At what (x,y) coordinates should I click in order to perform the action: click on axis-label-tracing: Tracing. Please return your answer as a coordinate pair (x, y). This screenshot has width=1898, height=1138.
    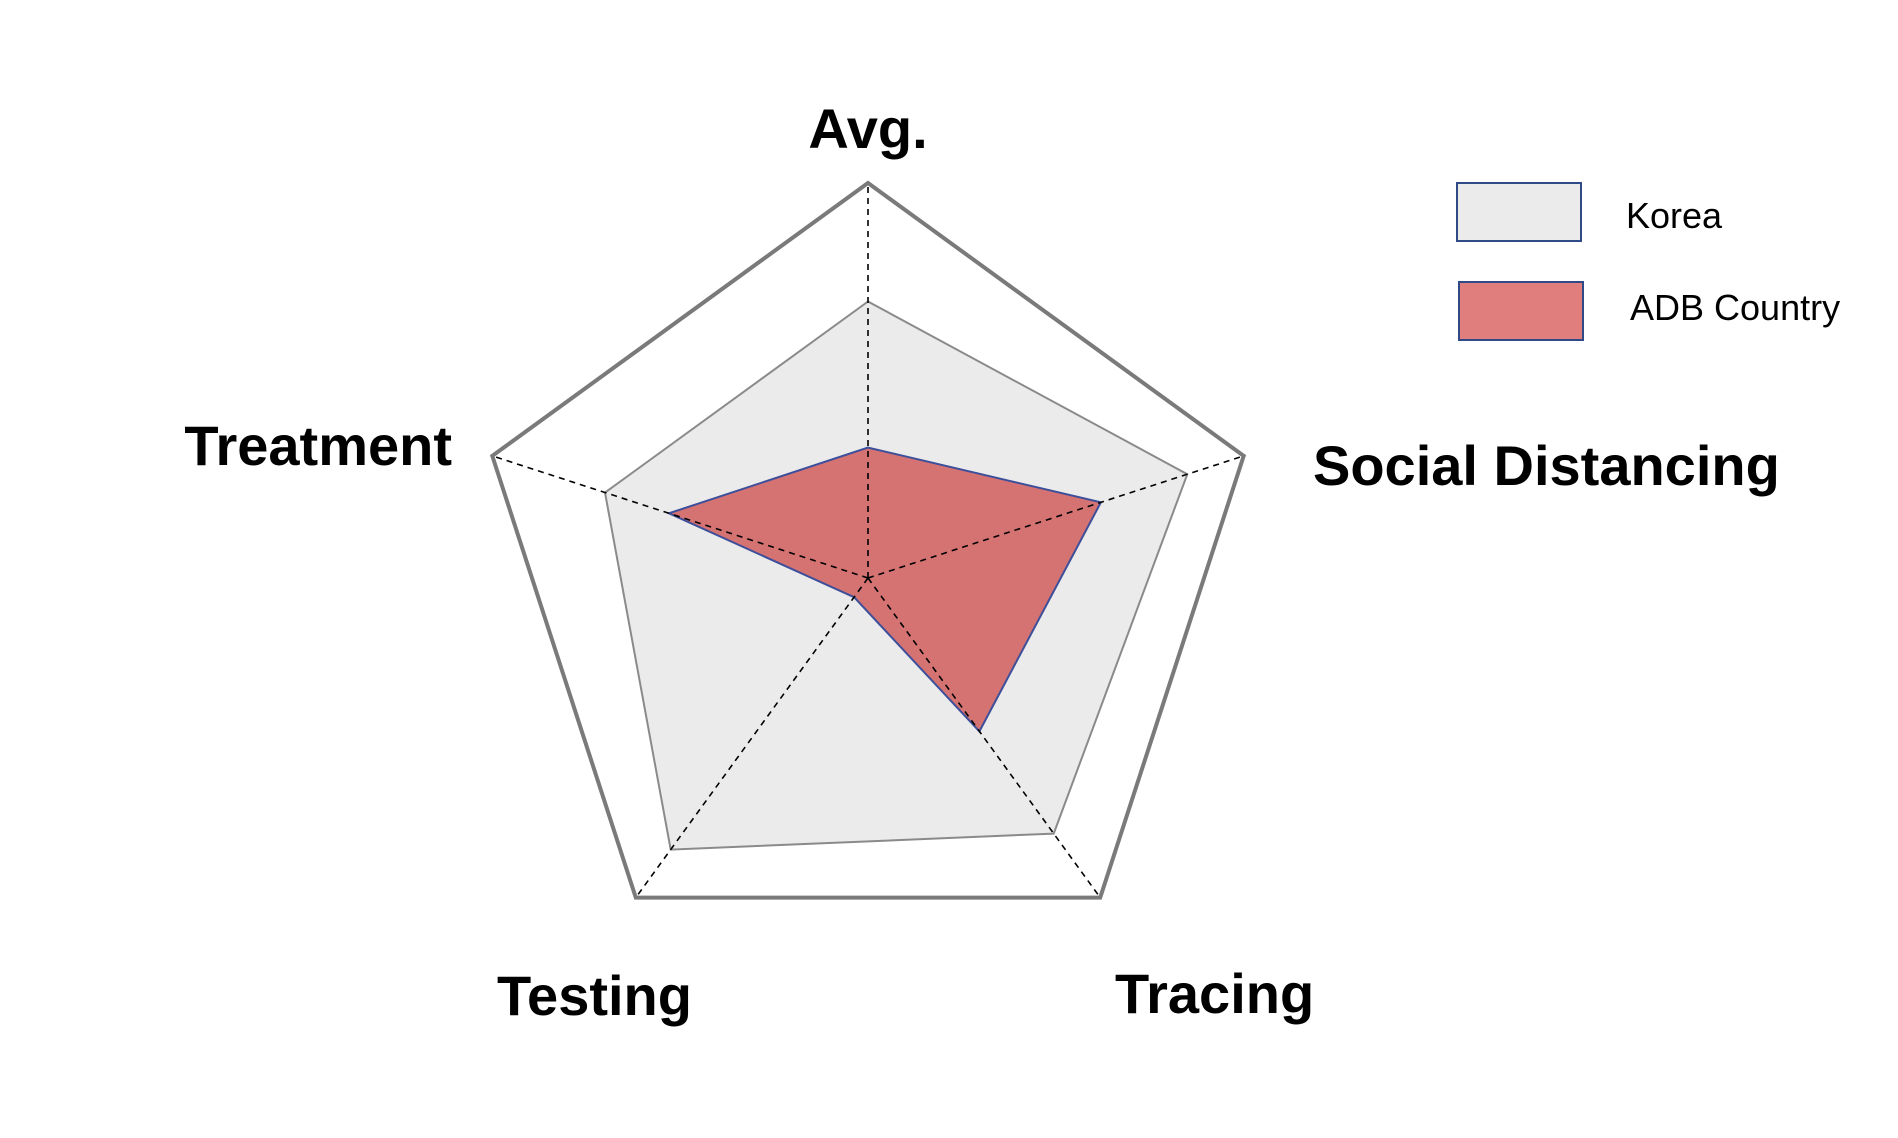
    Looking at the image, I should click on (1214, 993).